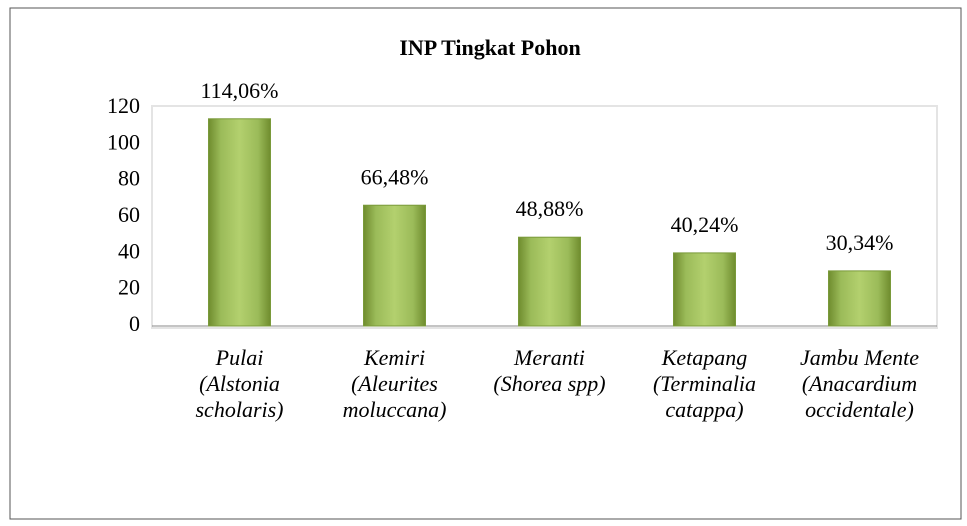 The width and height of the screenshot is (967, 526). I want to click on x-tick-label: (Alstonia, so click(239, 383).